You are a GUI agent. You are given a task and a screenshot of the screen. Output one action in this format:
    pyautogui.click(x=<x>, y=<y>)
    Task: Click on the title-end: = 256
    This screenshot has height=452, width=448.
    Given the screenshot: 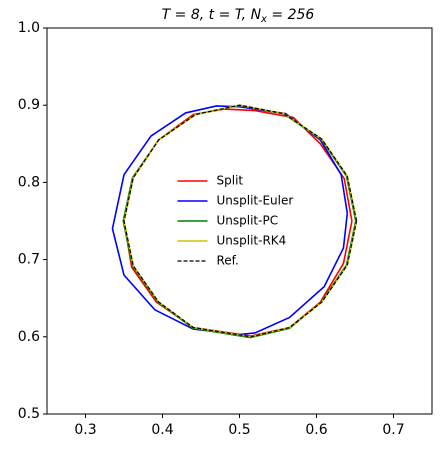 What is the action you would take?
    pyautogui.click(x=290, y=15)
    